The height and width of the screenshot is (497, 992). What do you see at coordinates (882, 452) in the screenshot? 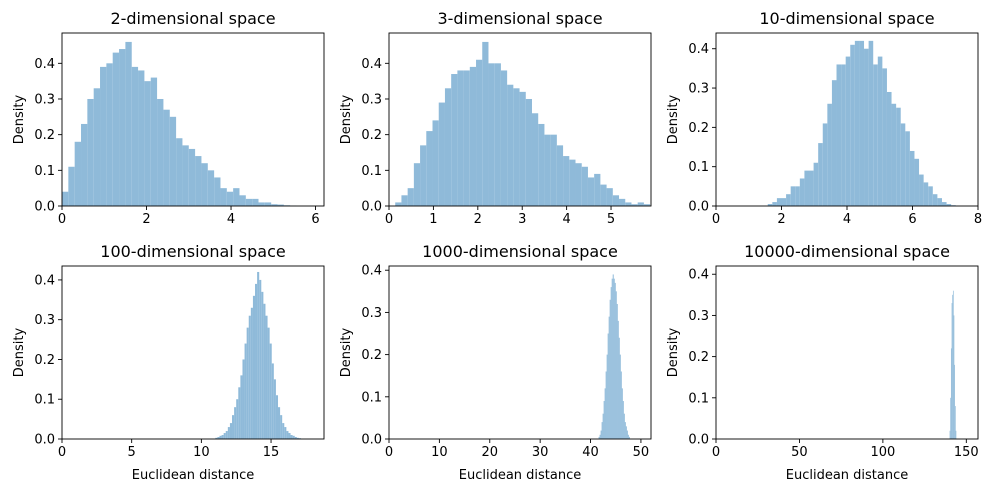
I see `x-tick-label: 100` at bounding box center [882, 452].